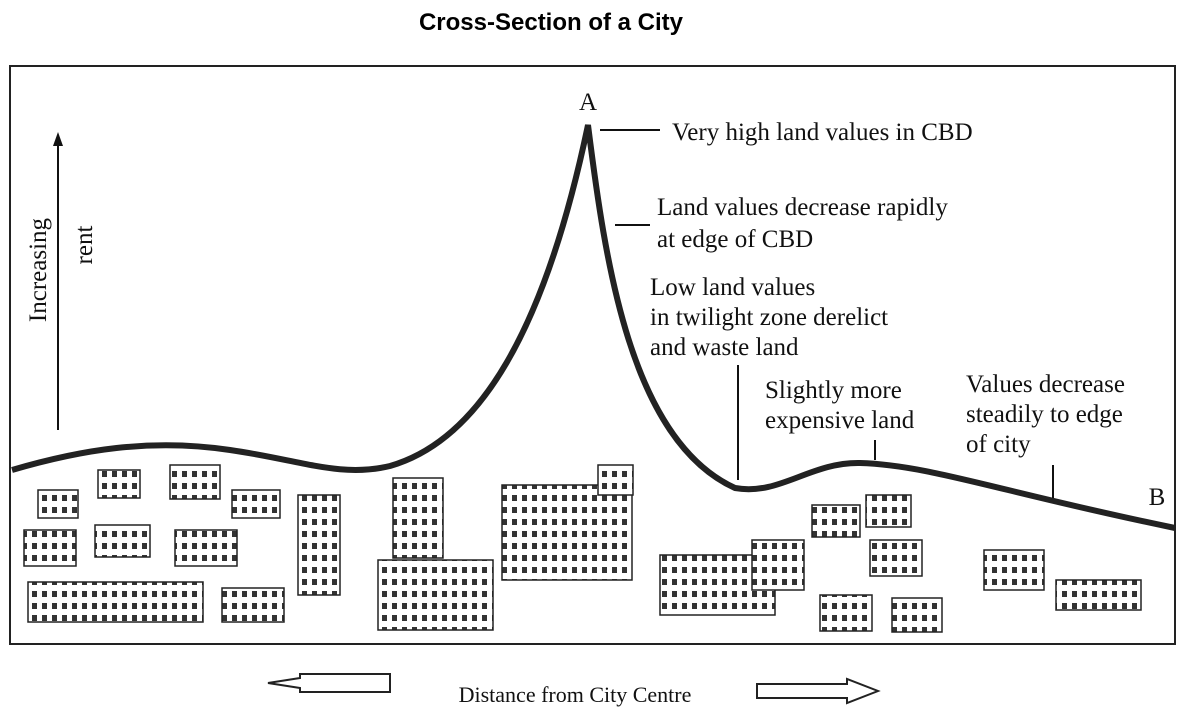  Describe the element at coordinates (588, 102) in the screenshot. I see `point-a: A` at that location.